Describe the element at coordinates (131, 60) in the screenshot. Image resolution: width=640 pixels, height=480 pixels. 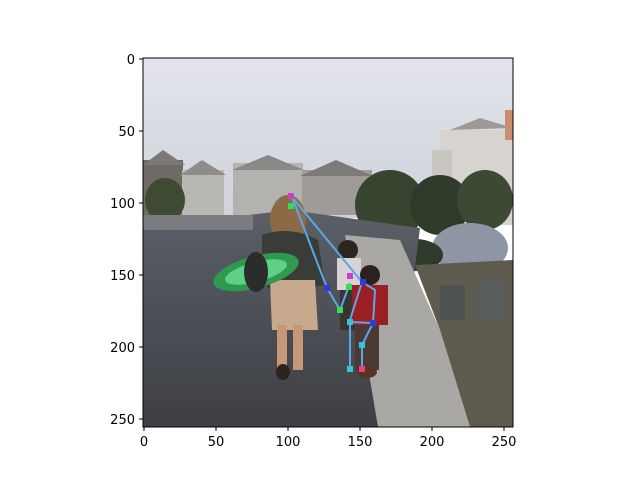
I see `y-tick-label: 0` at that location.